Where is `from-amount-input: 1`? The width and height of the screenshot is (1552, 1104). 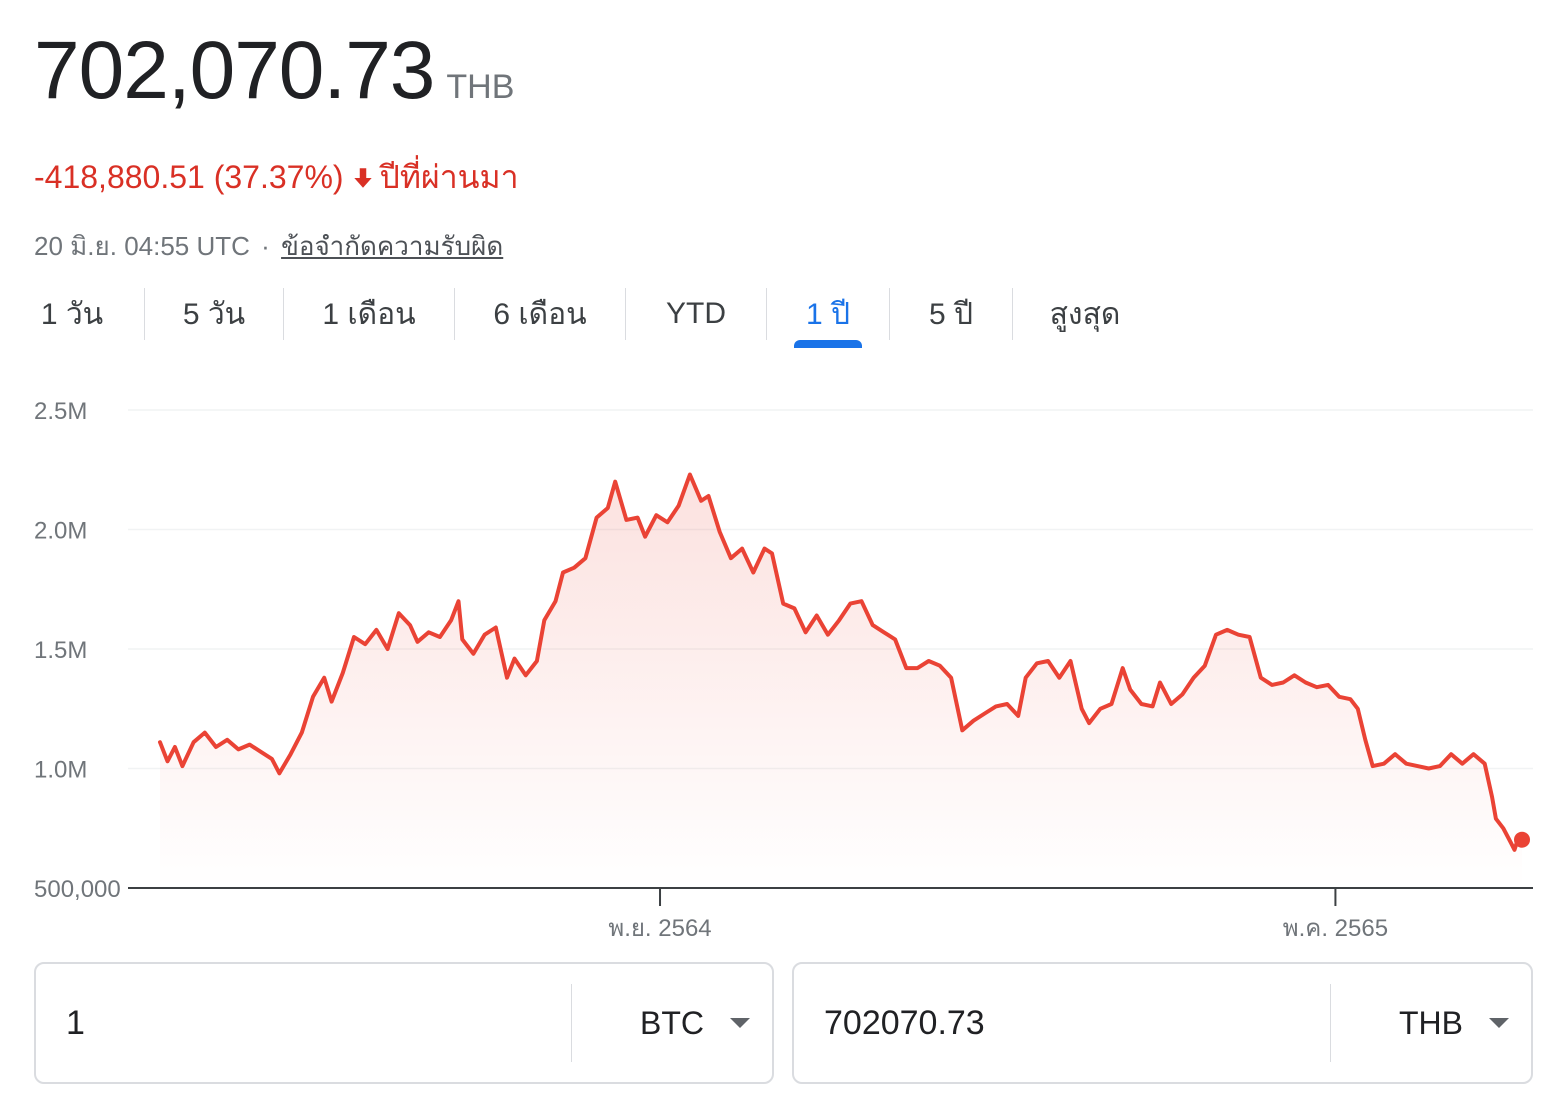
from-amount-input: 1 is located at coordinates (75, 1022).